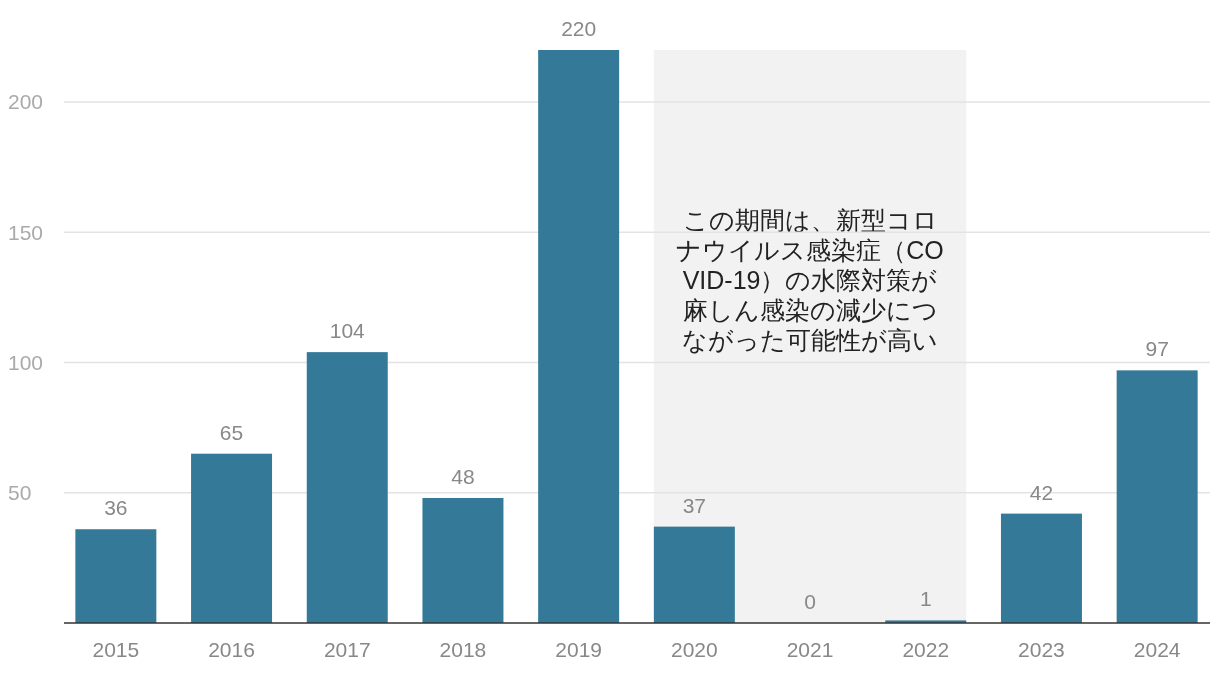 The width and height of the screenshot is (1220, 682). Describe the element at coordinates (810, 280) in the screenshot. I see `band-label: この期間は、新型コロナウイルス感染症（COVID-19）の水際対策が麻しん感染の減少につながった可能性が高い` at that location.